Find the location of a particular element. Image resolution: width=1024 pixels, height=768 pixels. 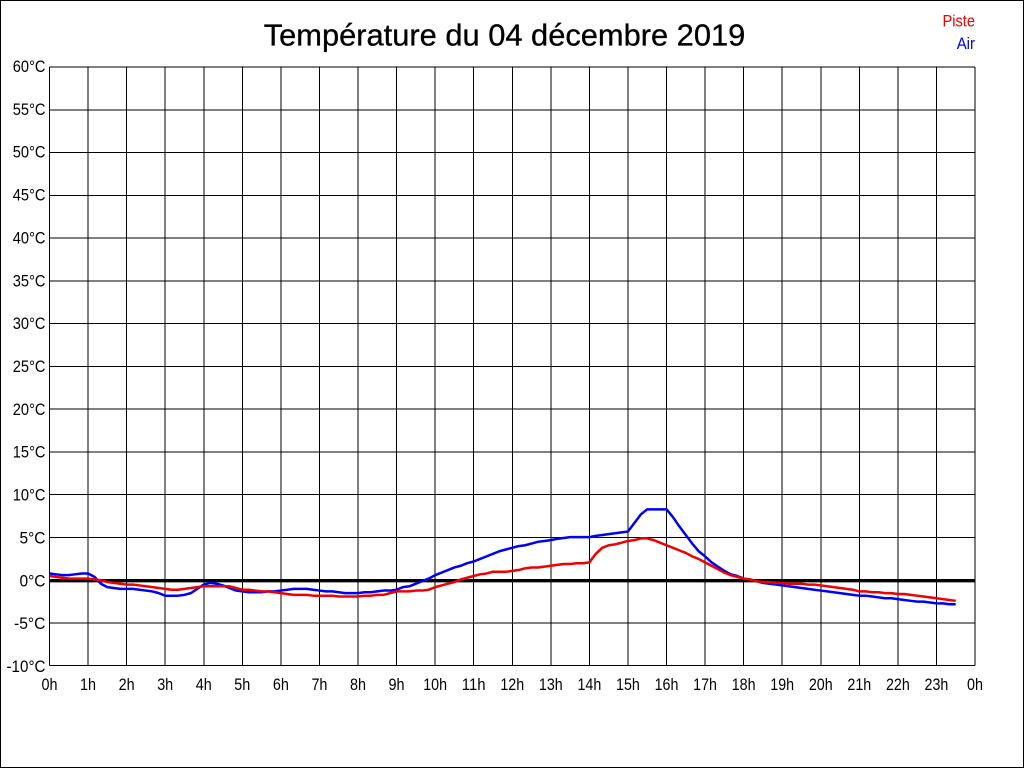

svg-text: 20h is located at coordinates (821, 685).